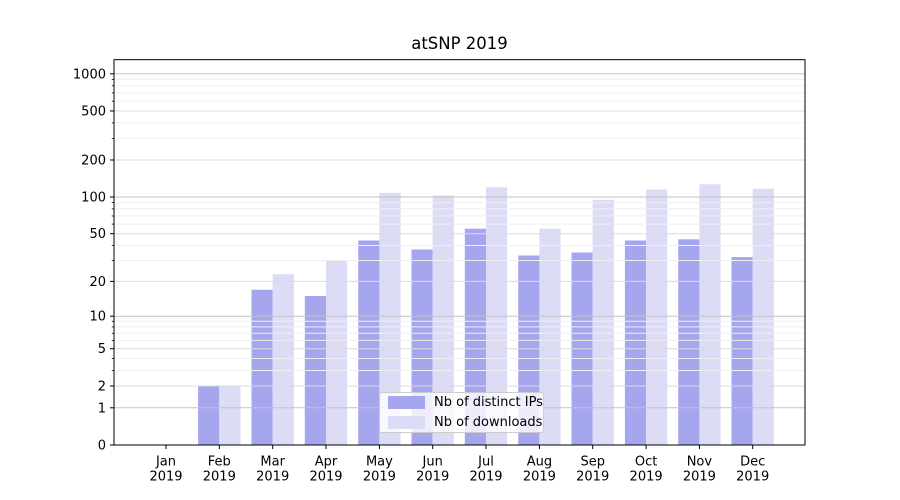 Image resolution: width=900 pixels, height=500 pixels. I want to click on bar-ips-mar-2019, so click(262, 367).